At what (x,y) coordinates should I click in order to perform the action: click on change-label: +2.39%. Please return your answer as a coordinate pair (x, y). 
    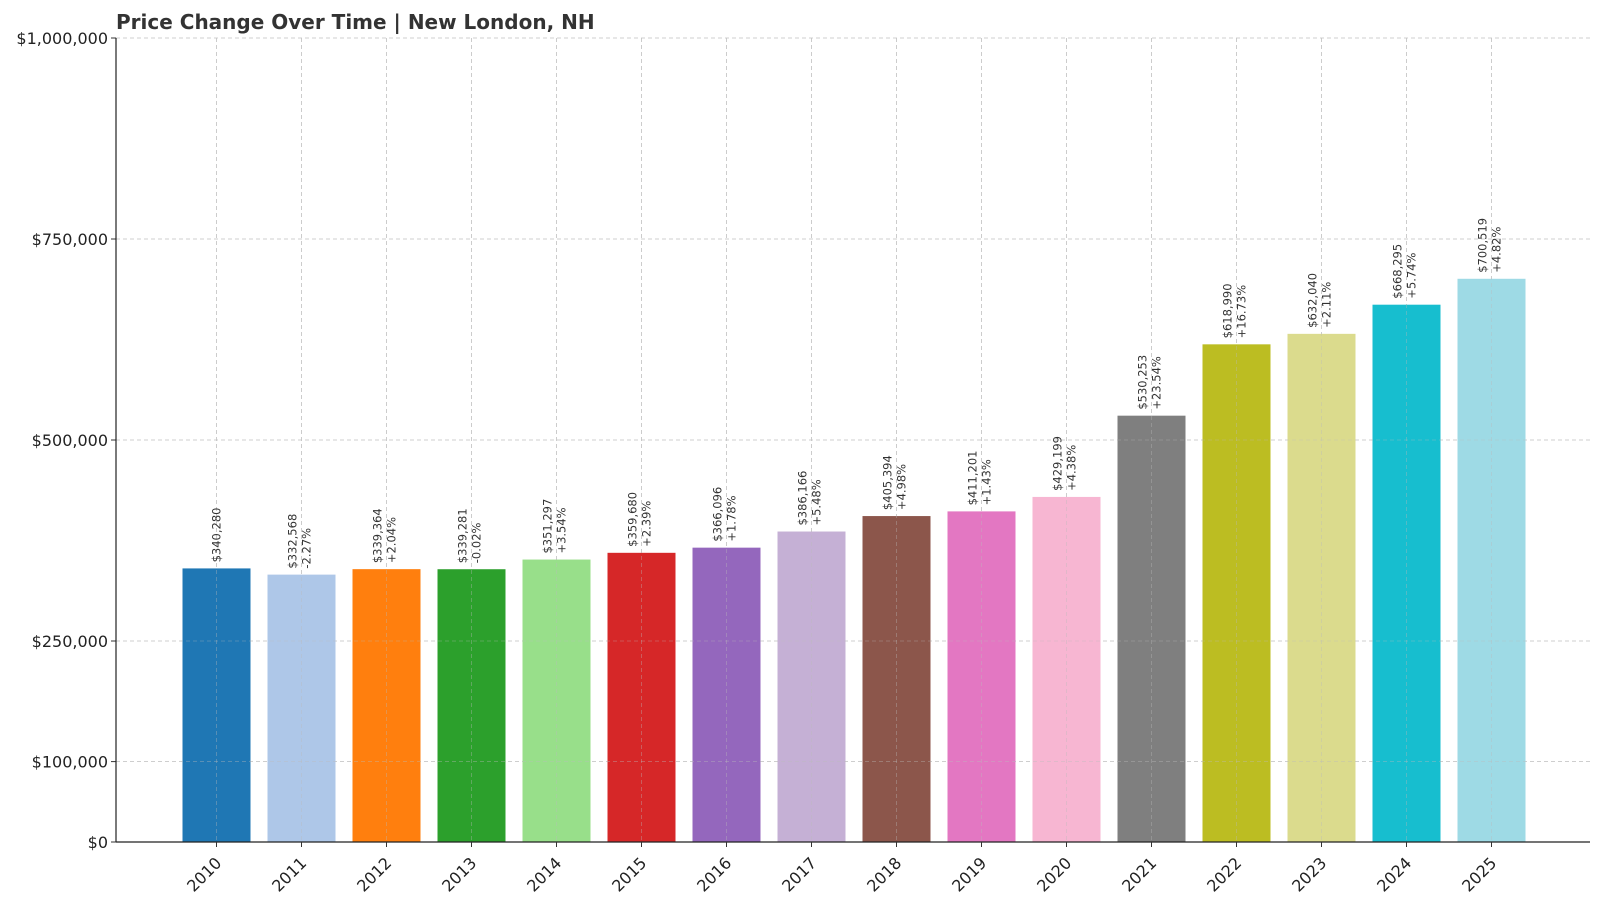
    Looking at the image, I should click on (647, 524).